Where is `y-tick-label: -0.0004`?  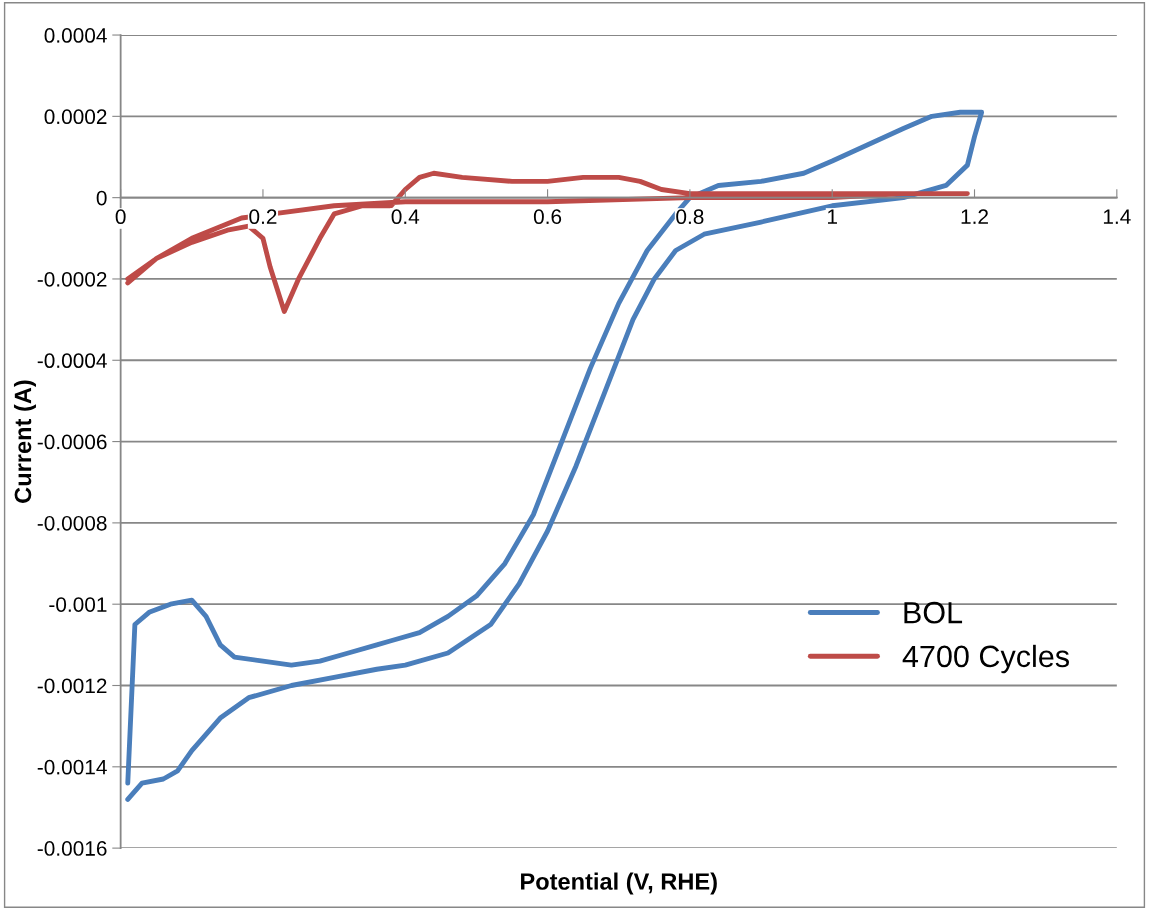
y-tick-label: -0.0004 is located at coordinates (72, 361).